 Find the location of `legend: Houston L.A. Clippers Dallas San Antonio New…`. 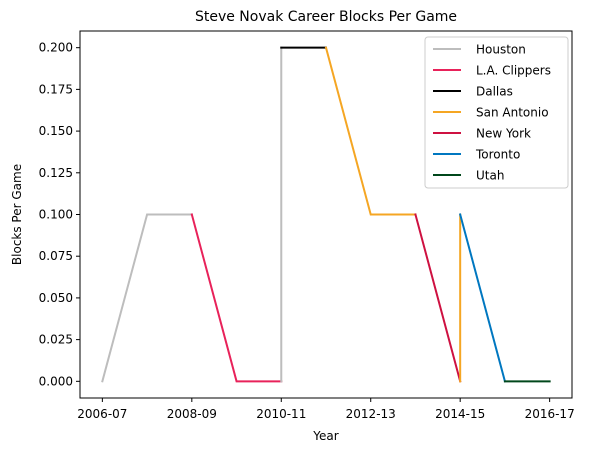

legend: Houston L.A. Clippers Dallas San Antonio New… is located at coordinates (496, 112).